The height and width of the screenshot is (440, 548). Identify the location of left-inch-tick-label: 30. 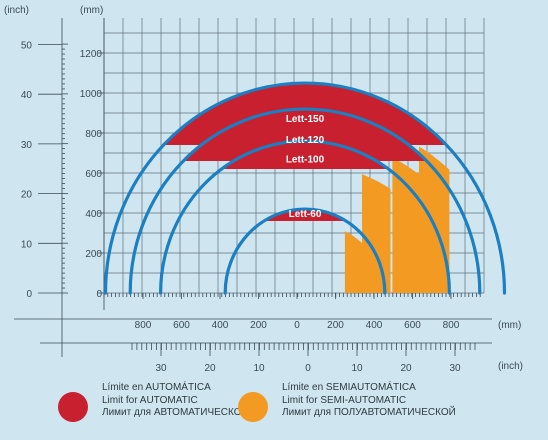
(27, 145).